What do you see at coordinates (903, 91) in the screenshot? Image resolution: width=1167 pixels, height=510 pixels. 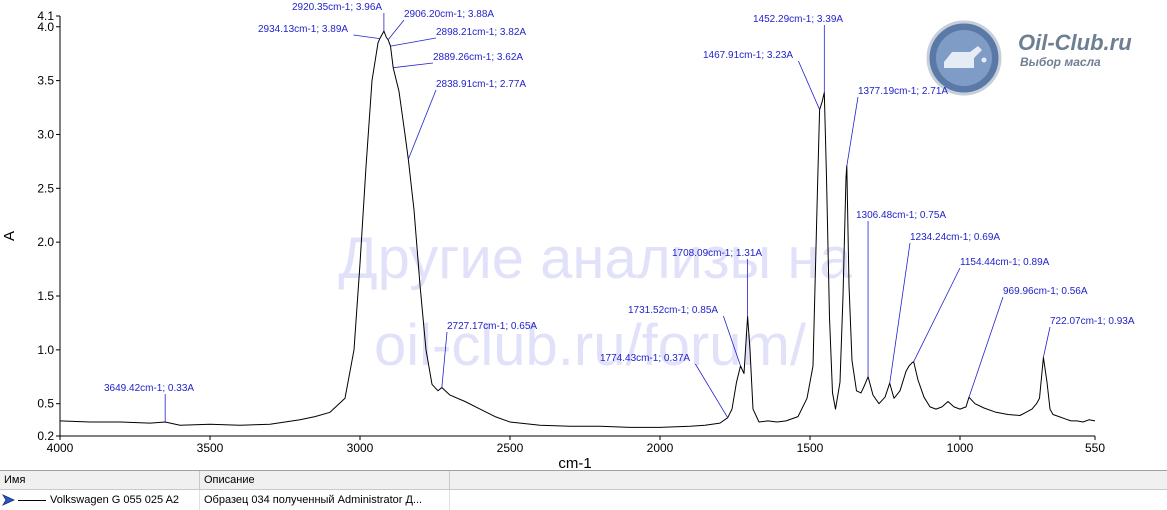 I see `peak-label: 1377.19cm-1; 2.71A` at bounding box center [903, 91].